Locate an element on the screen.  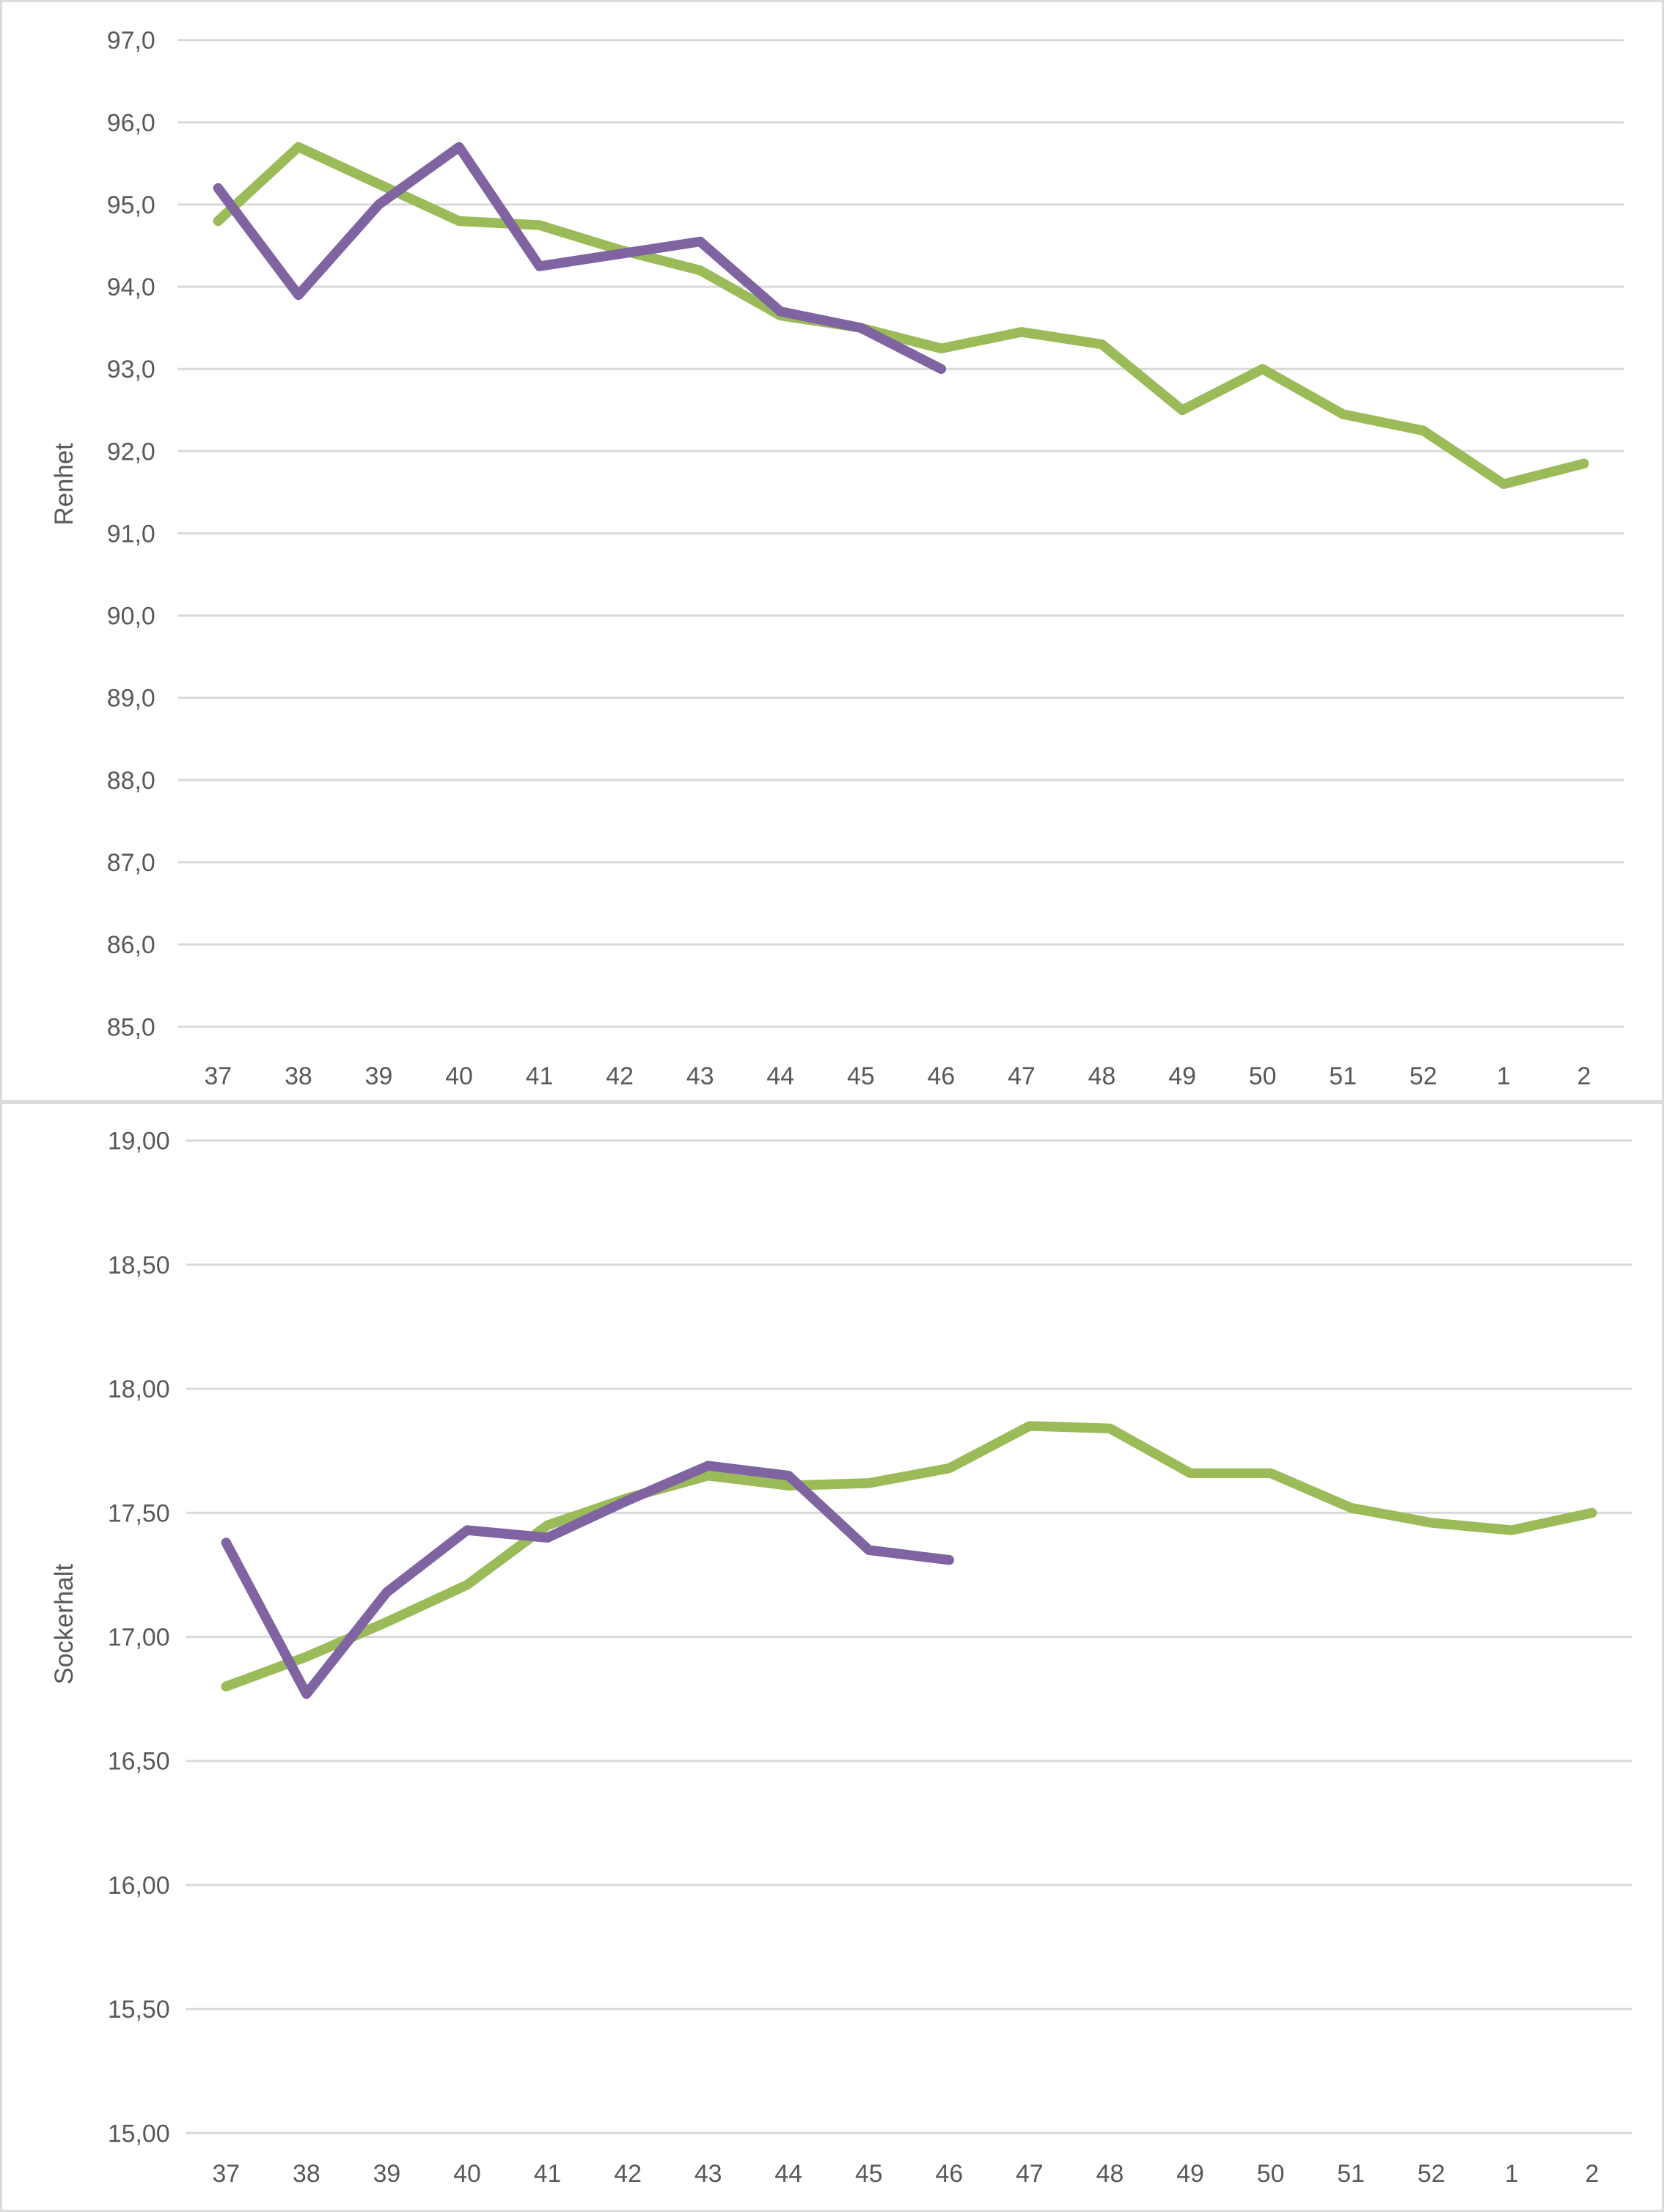
y-axis-tick-label: 89,0 is located at coordinates (131, 699).